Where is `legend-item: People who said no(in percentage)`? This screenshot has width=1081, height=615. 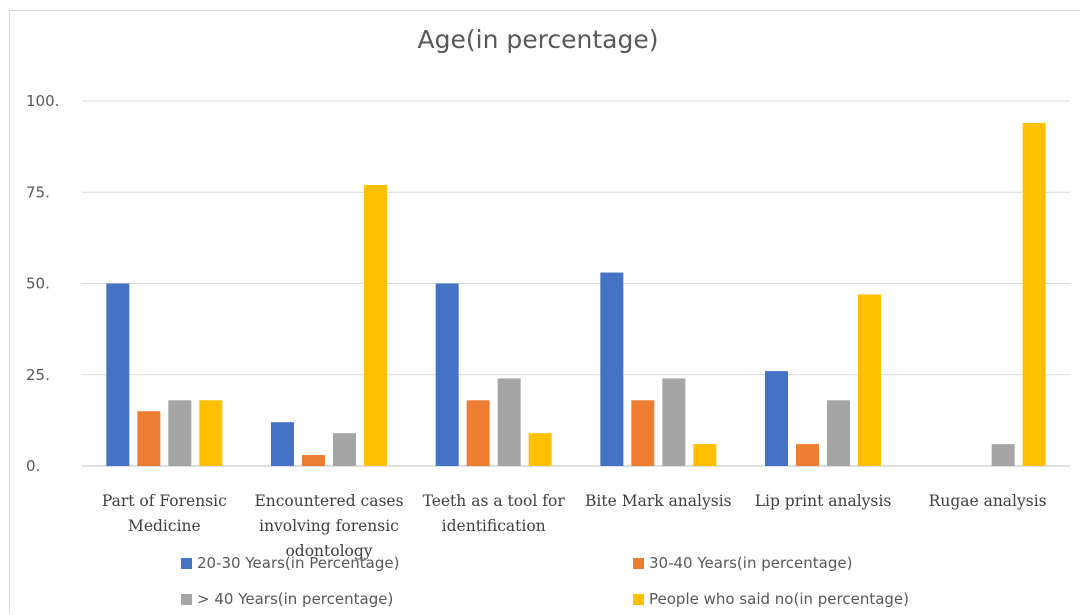 legend-item: People who said no(in percentage) is located at coordinates (771, 599).